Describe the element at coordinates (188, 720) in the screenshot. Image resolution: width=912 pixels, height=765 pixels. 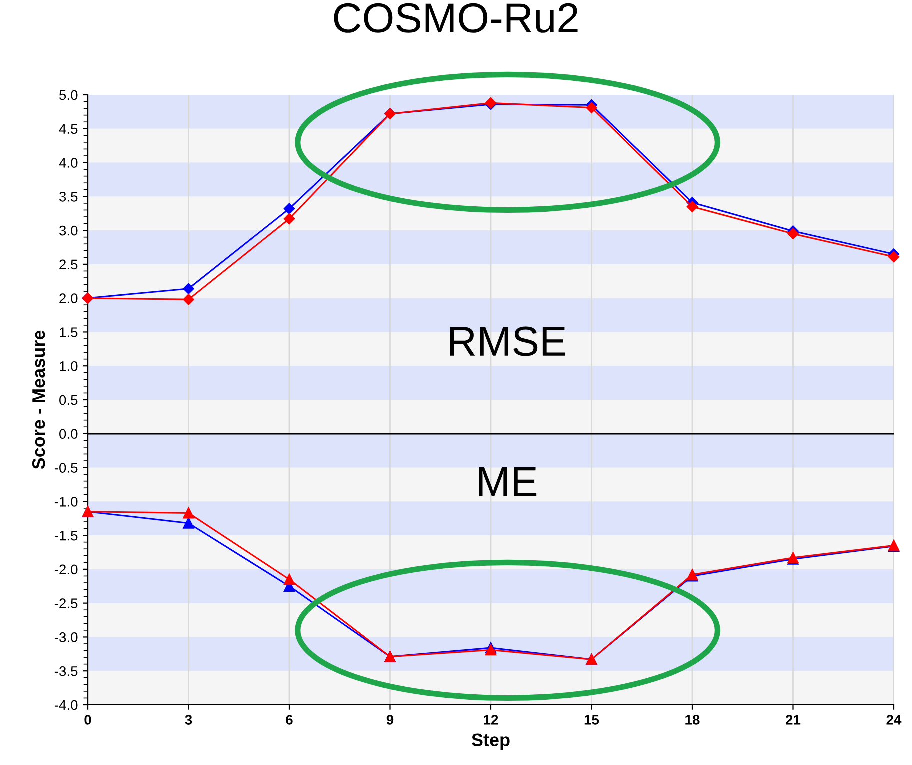
I see `x-tick-label: 3` at that location.